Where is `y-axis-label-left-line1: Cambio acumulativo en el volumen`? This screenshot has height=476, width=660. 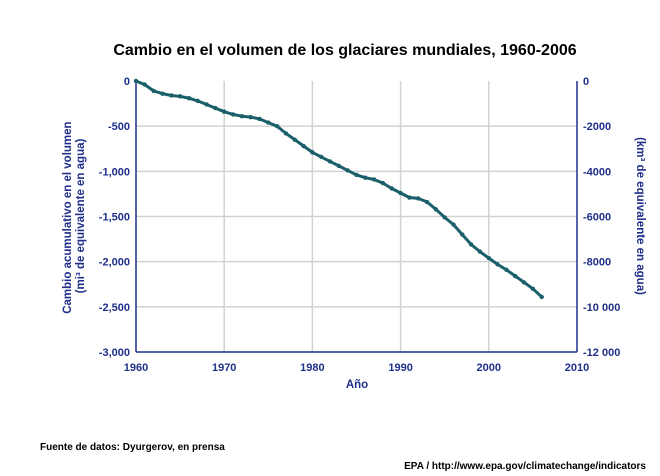 y-axis-label-left-line1: Cambio acumulativo en el volumen is located at coordinates (68, 217).